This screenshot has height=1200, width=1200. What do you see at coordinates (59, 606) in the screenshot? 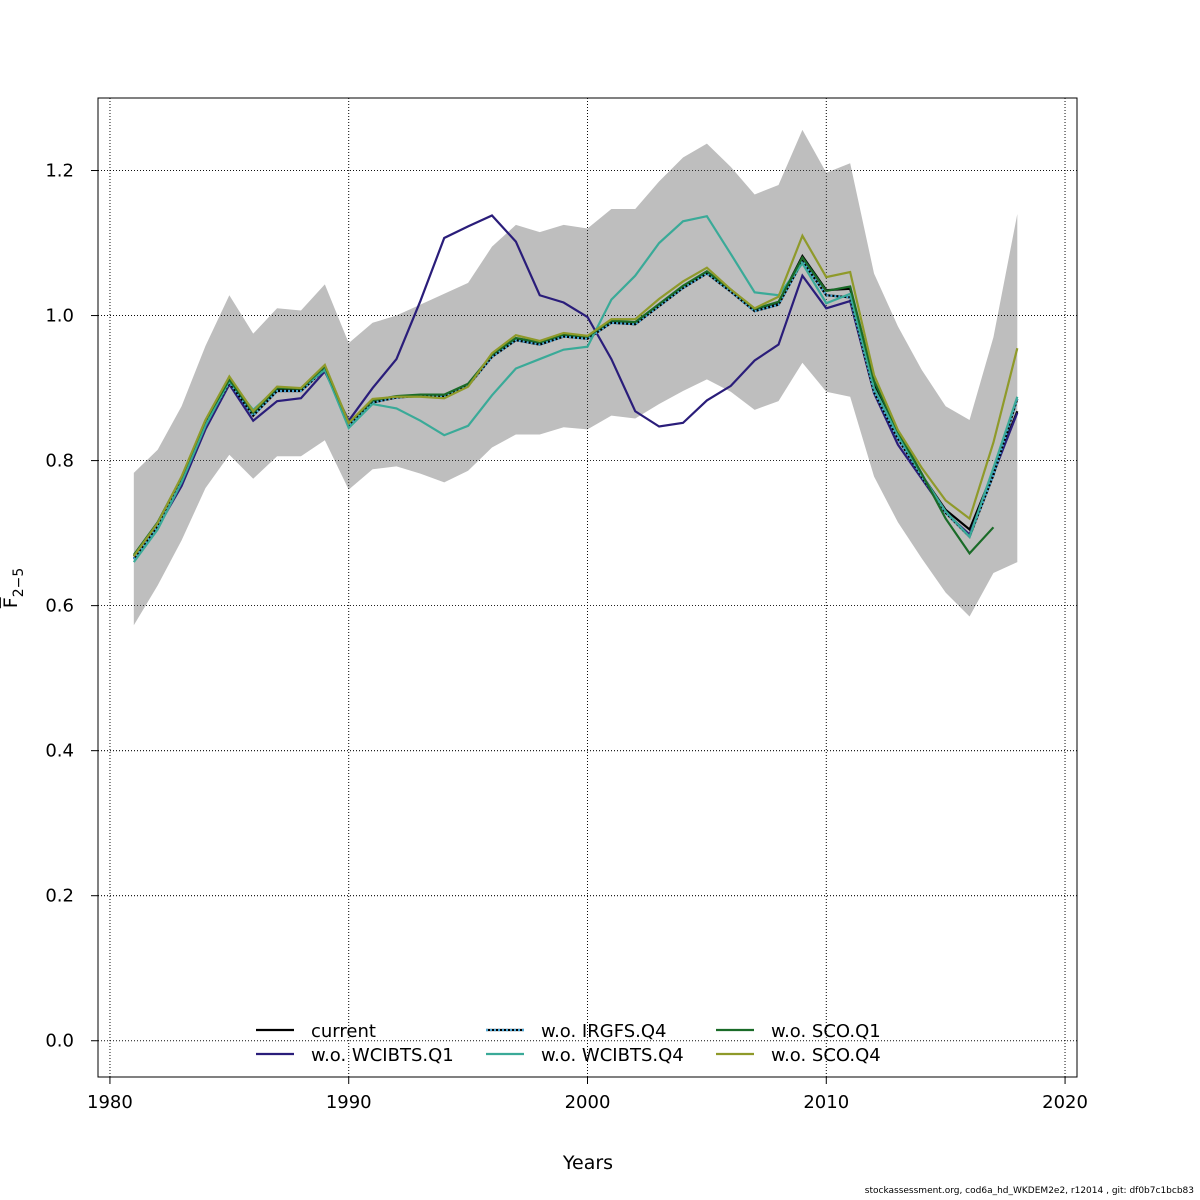
I see `y-tick-label-3: 0.6` at bounding box center [59, 606].